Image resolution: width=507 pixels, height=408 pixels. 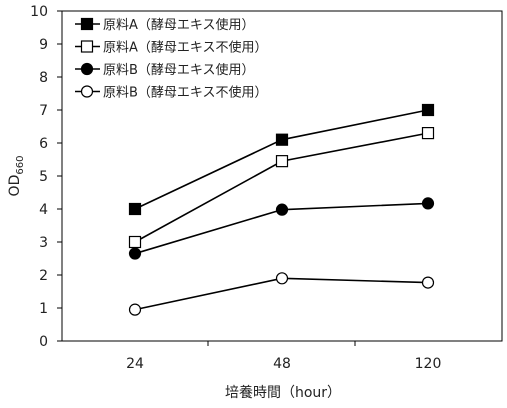 What do you see at coordinates (135, 364) in the screenshot?
I see `x-tick-label: 24` at bounding box center [135, 364].